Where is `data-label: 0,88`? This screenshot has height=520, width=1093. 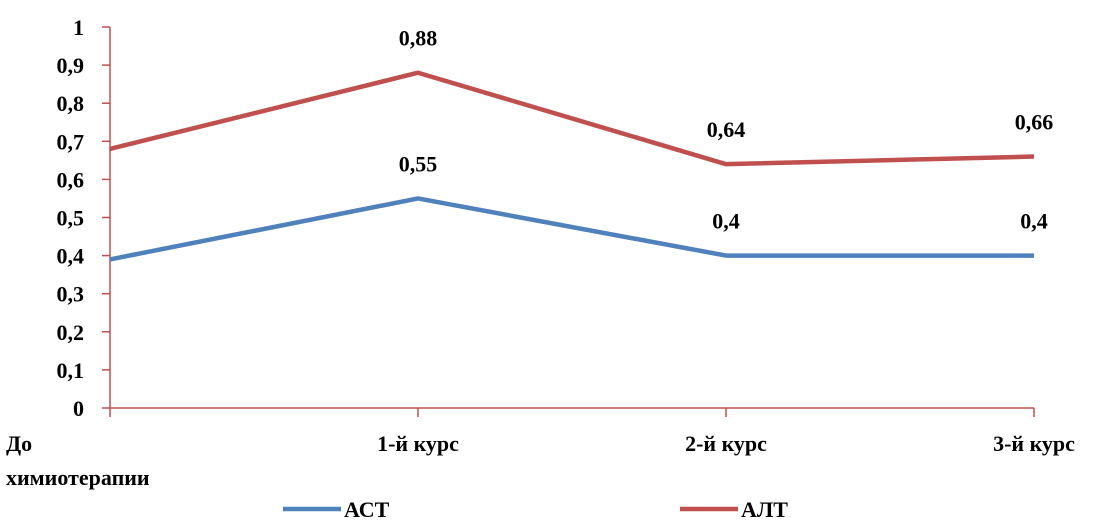 data-label: 0,88 is located at coordinates (418, 38).